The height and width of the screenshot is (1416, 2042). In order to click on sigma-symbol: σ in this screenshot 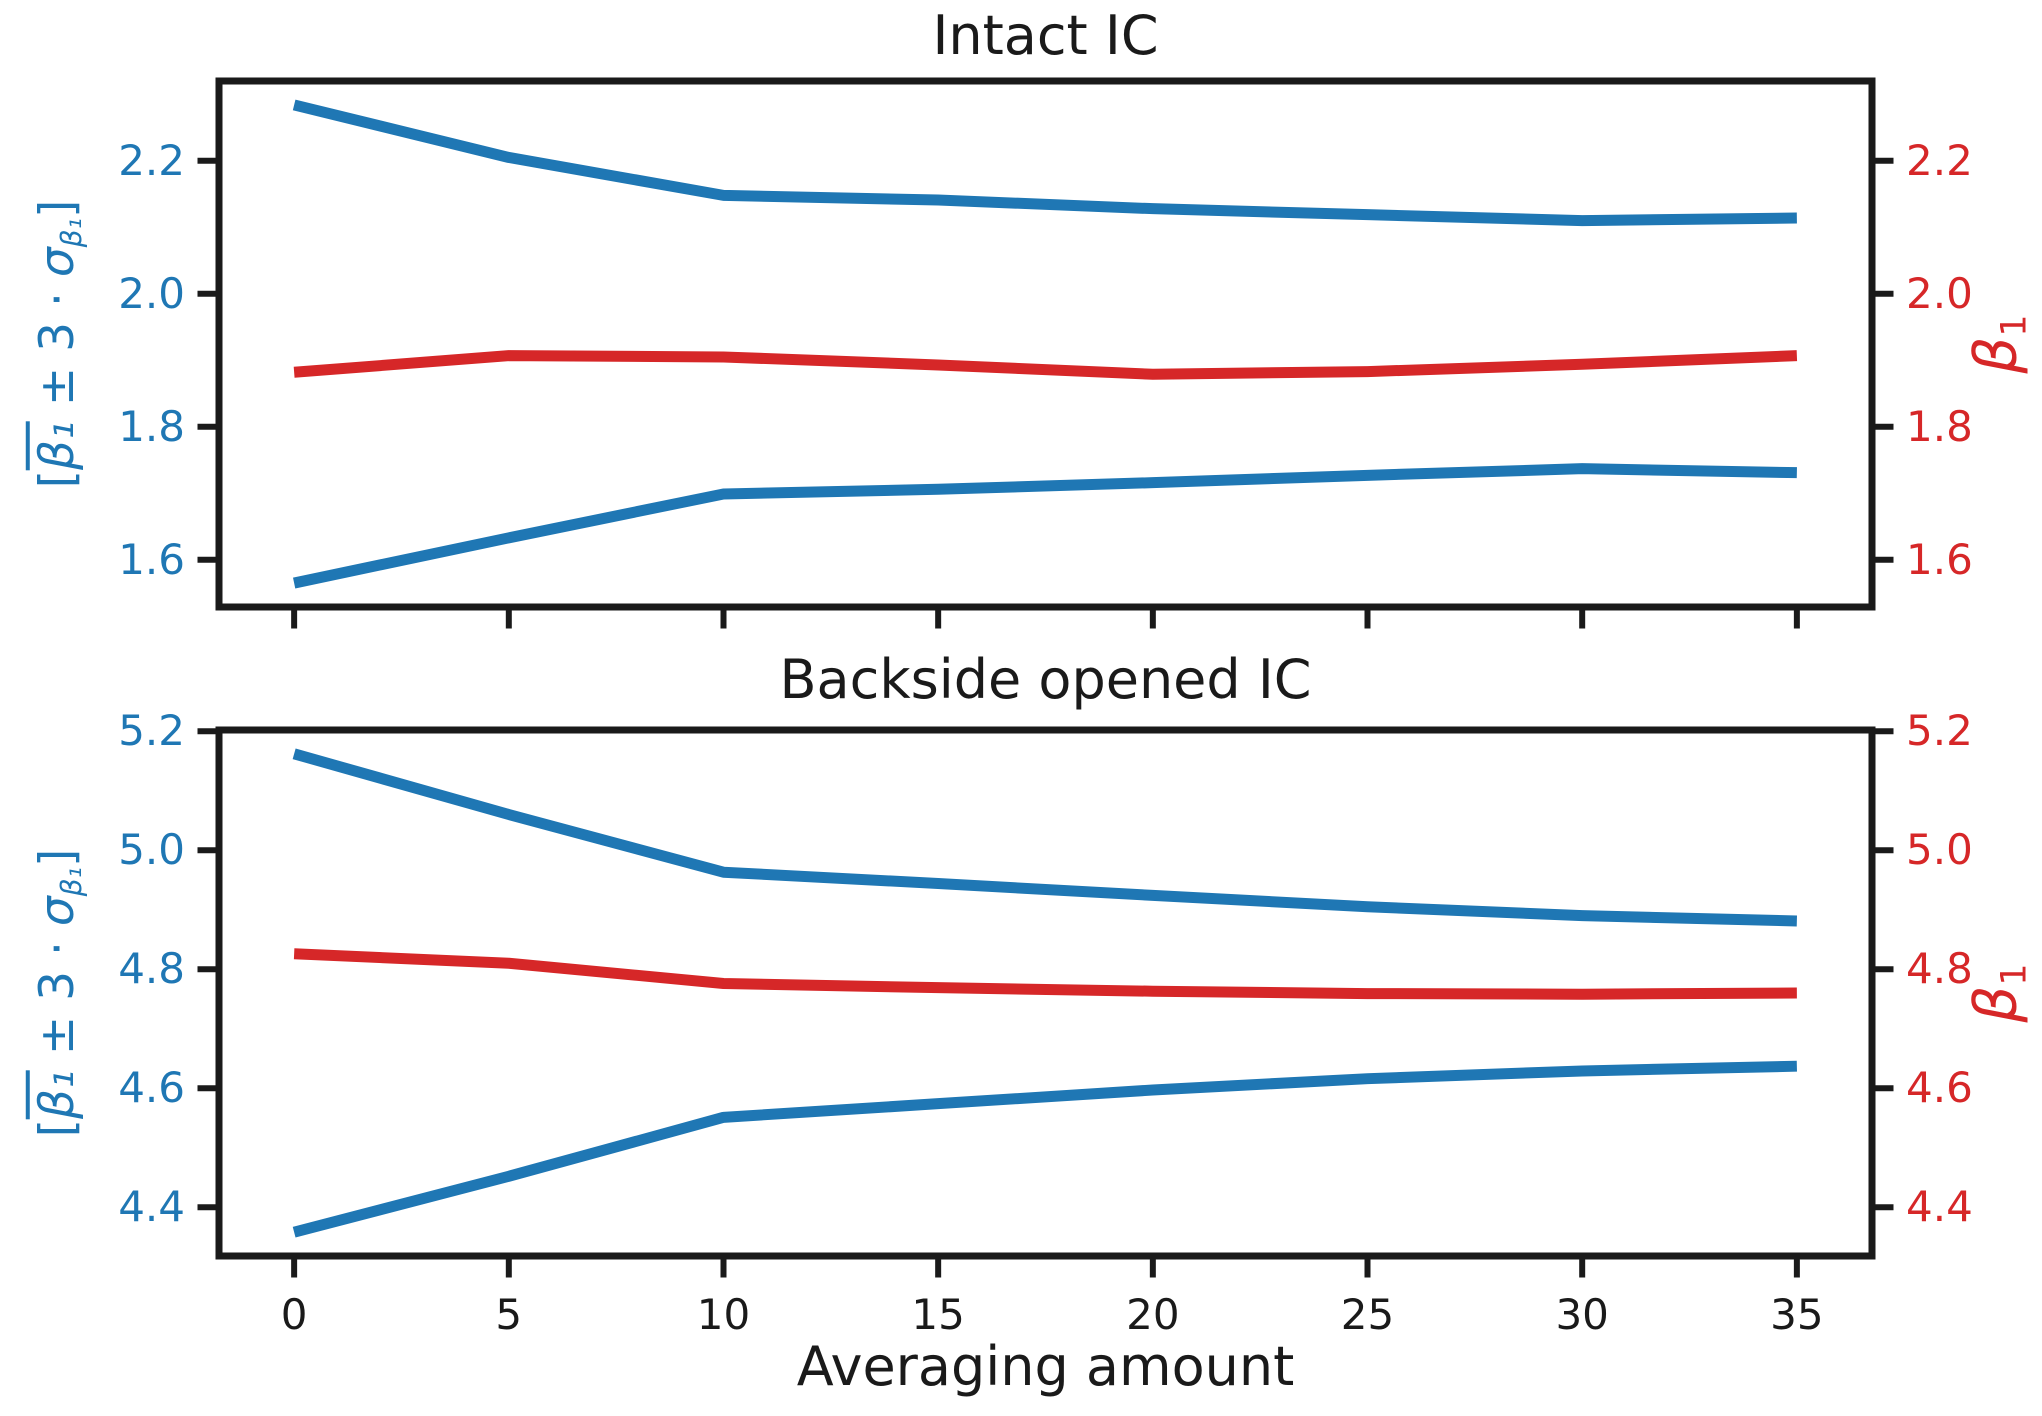, I will do `click(57, 911)`.